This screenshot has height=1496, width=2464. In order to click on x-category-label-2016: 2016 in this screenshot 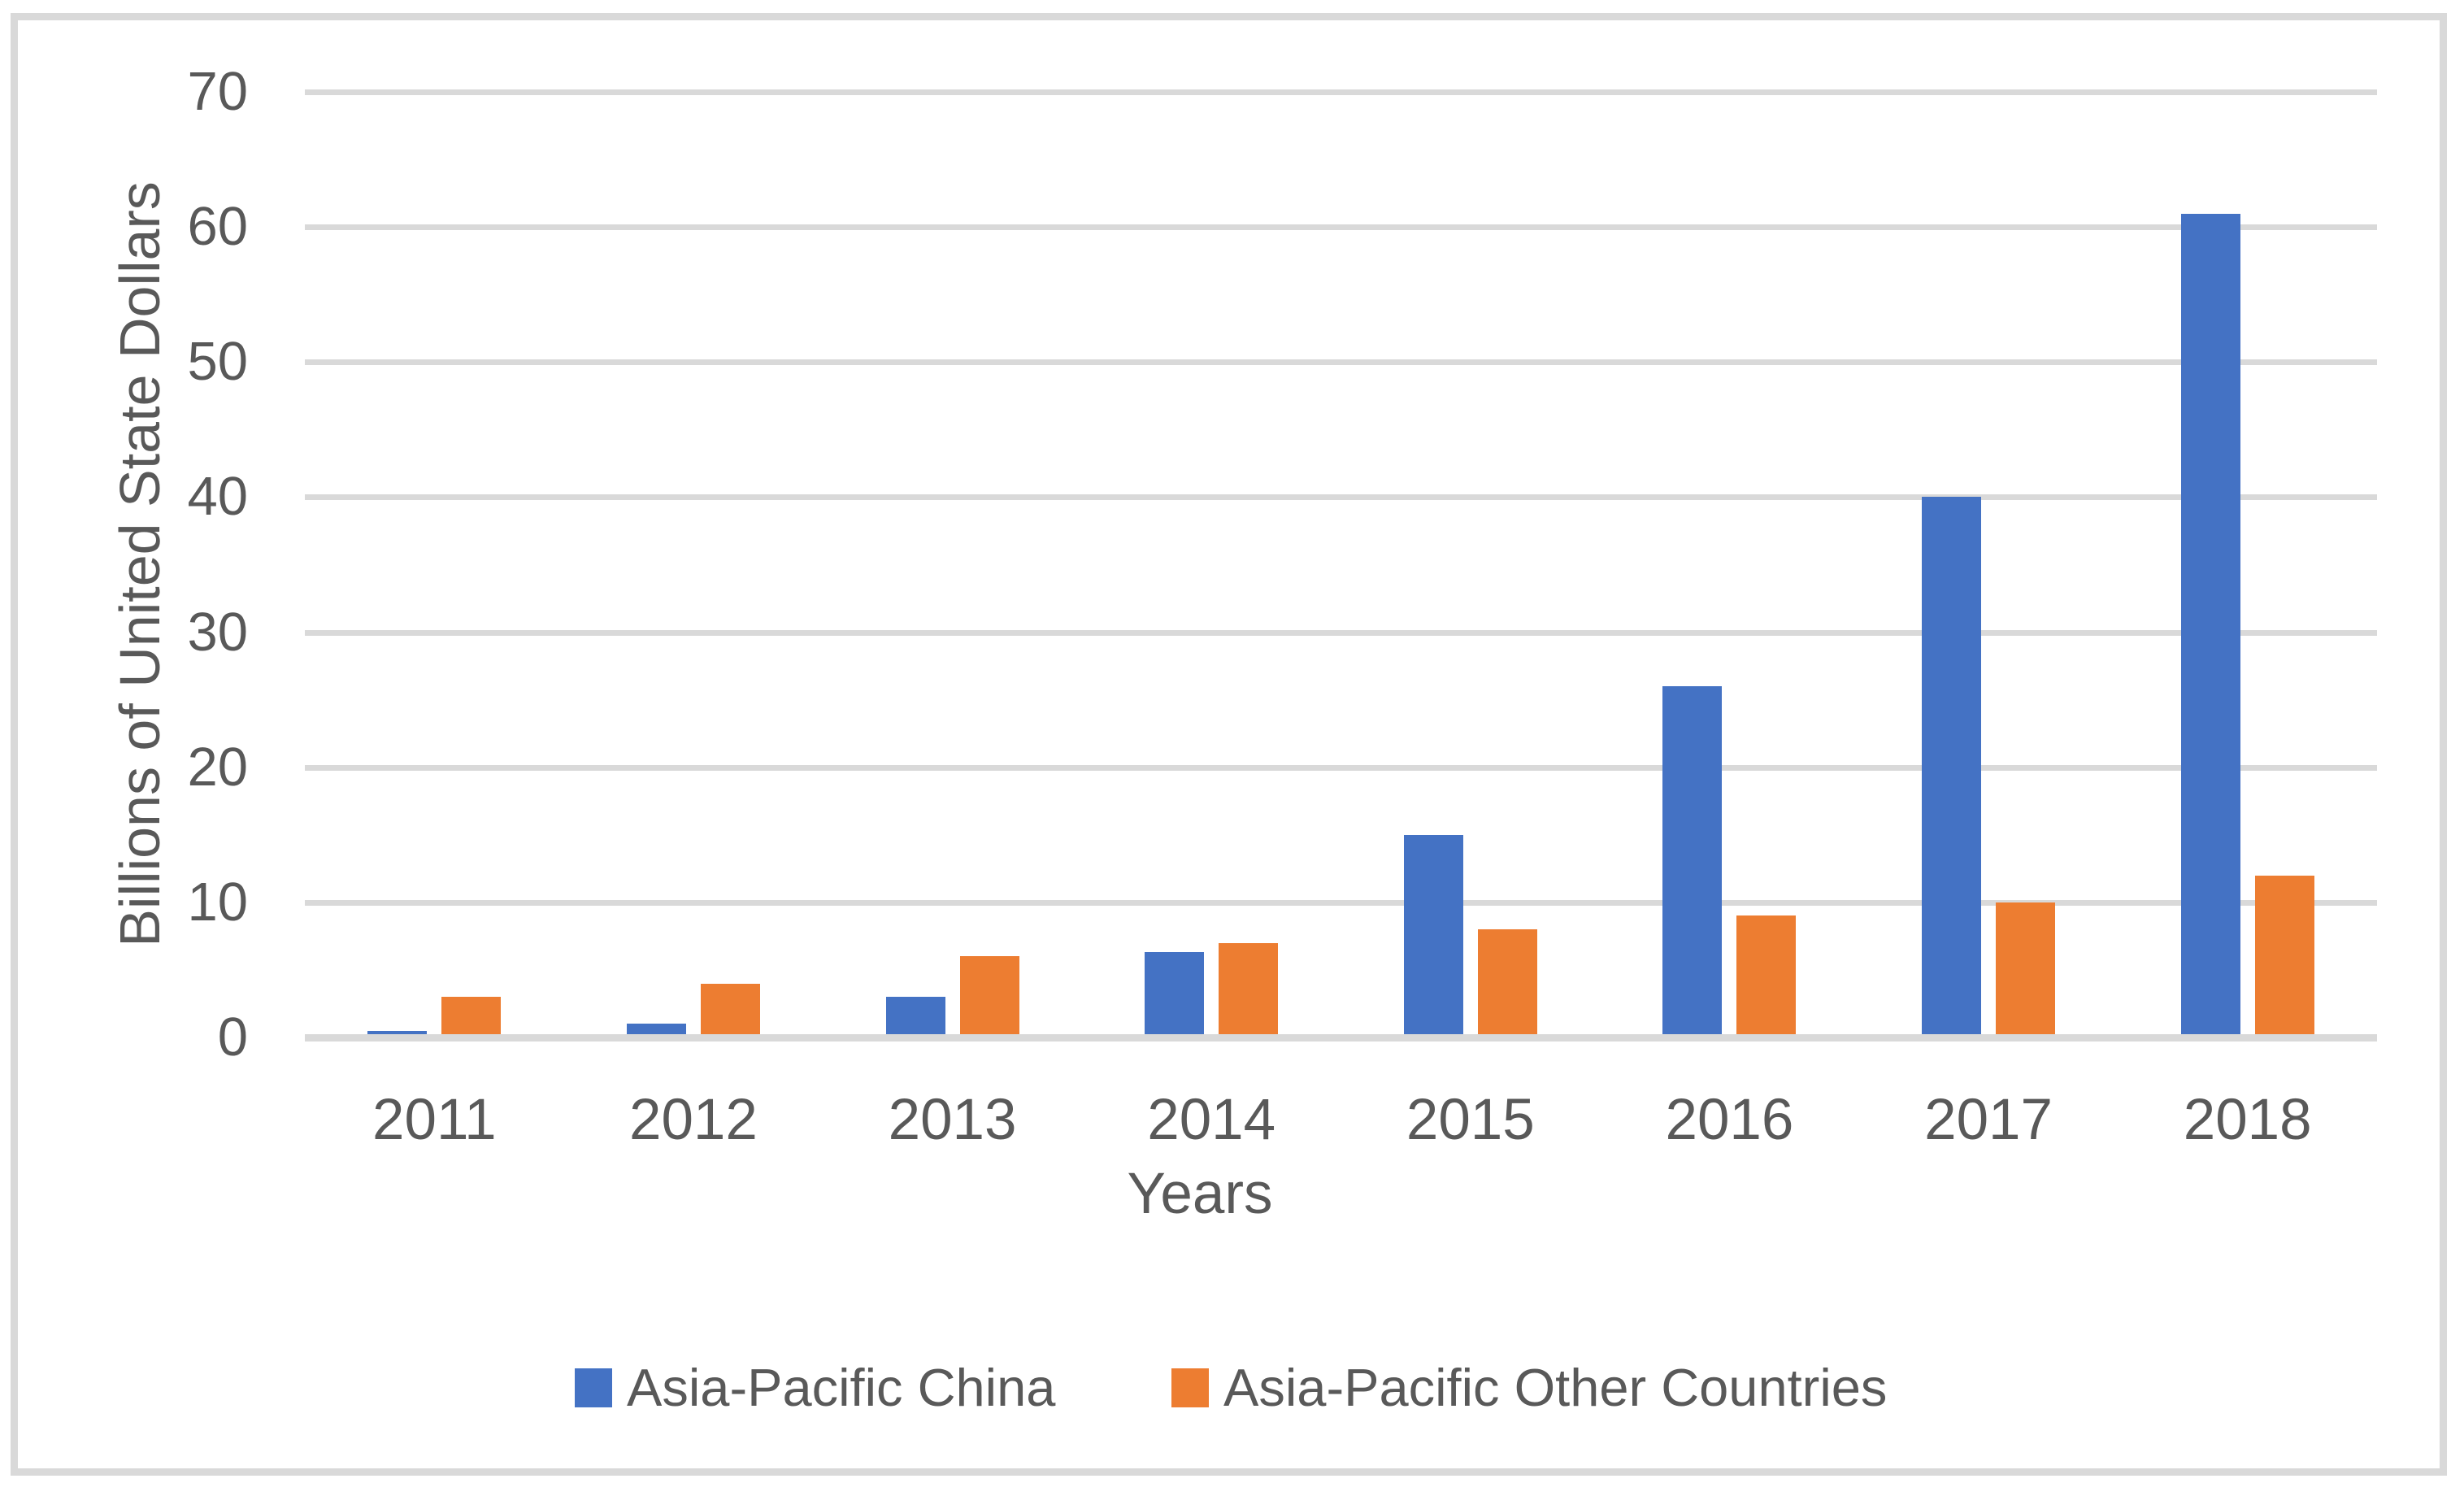, I will do `click(1730, 1120)`.